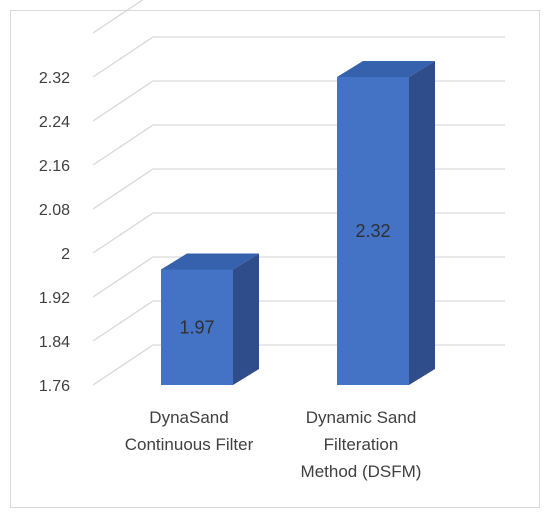 The image size is (550, 519). What do you see at coordinates (54, 232) in the screenshot?
I see `y-axis-ticks: 1.76 1.84 1.92 2 2.08 2.16 2.24 2.32` at bounding box center [54, 232].